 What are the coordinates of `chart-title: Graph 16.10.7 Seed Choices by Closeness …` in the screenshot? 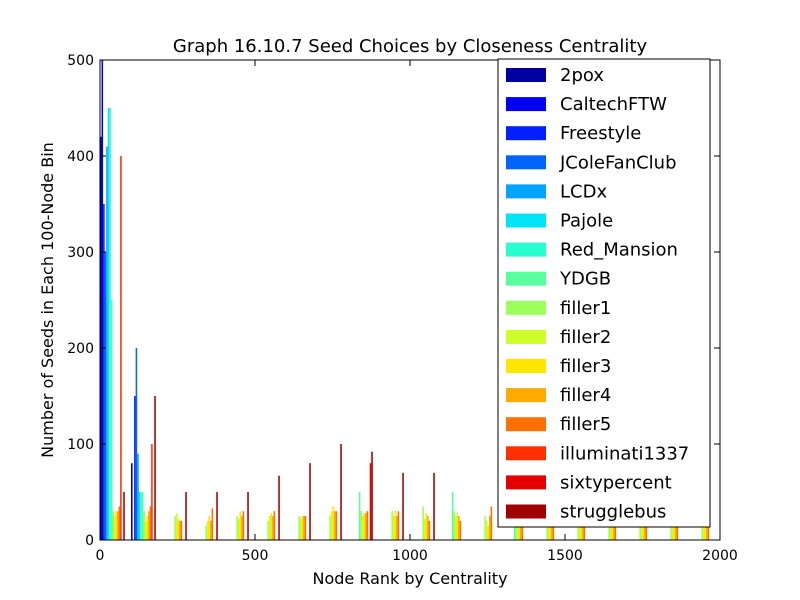 It's located at (410, 46).